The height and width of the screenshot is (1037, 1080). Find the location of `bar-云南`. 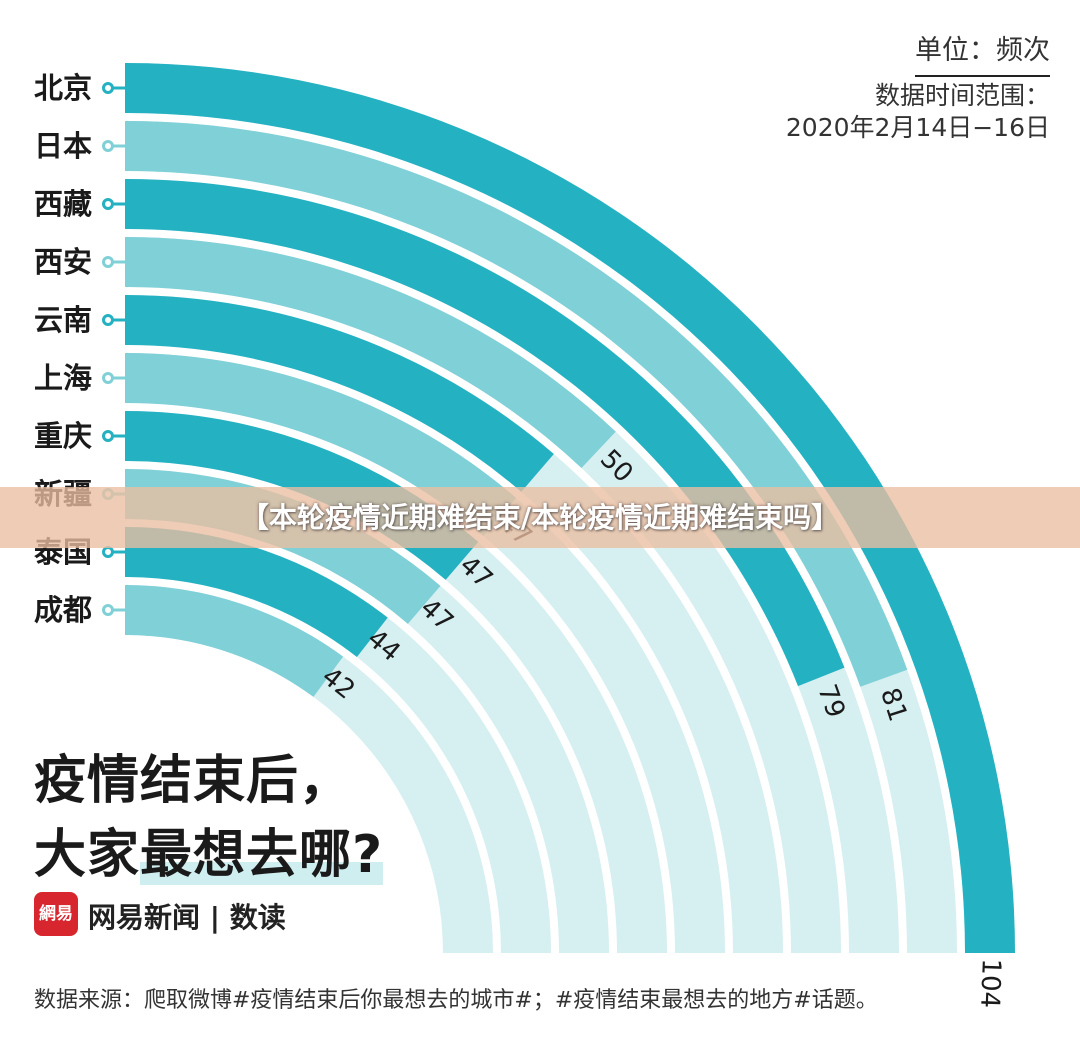

bar-云南 is located at coordinates (339, 393).